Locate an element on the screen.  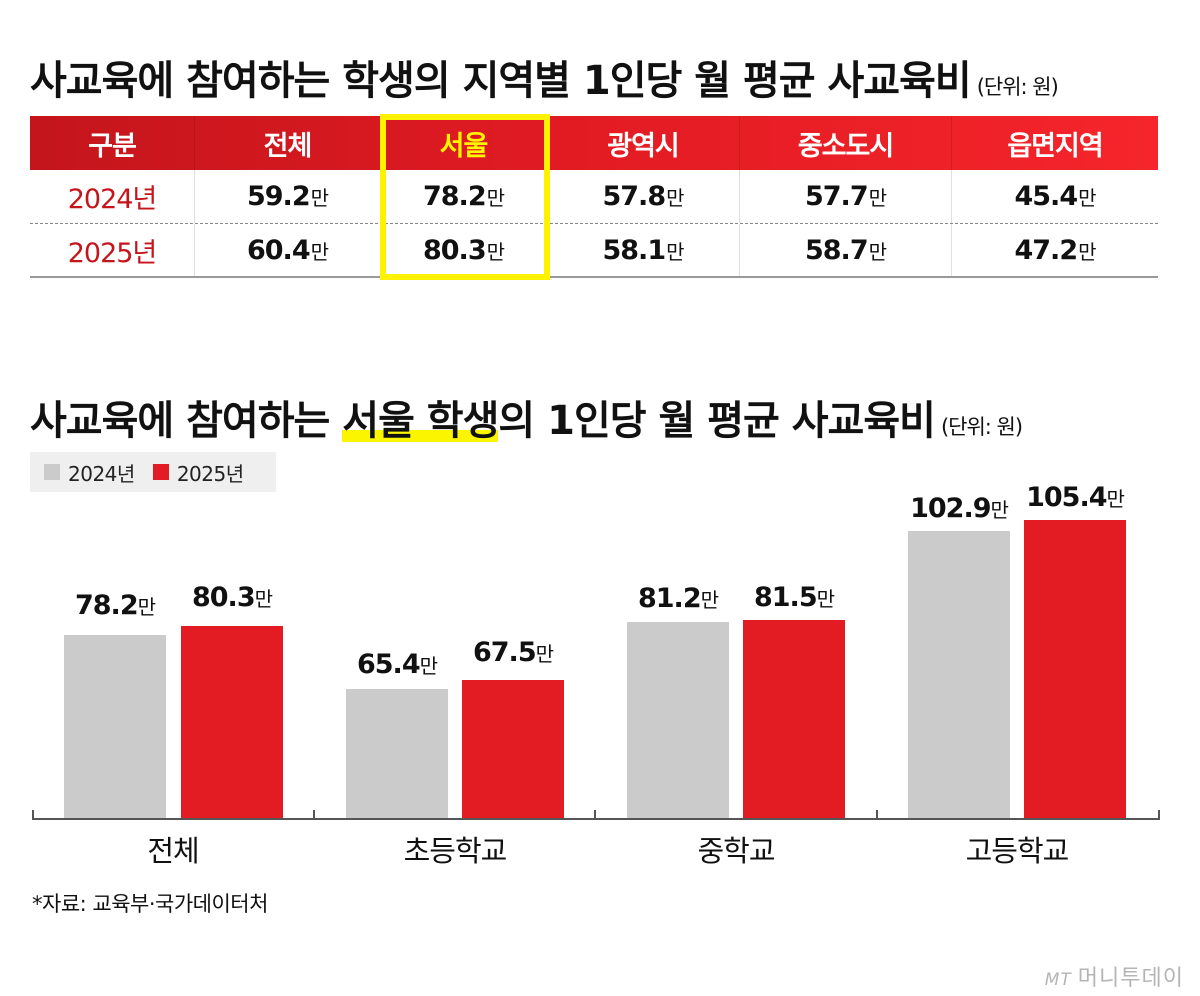
bar-label: 80.3만 is located at coordinates (232, 597).